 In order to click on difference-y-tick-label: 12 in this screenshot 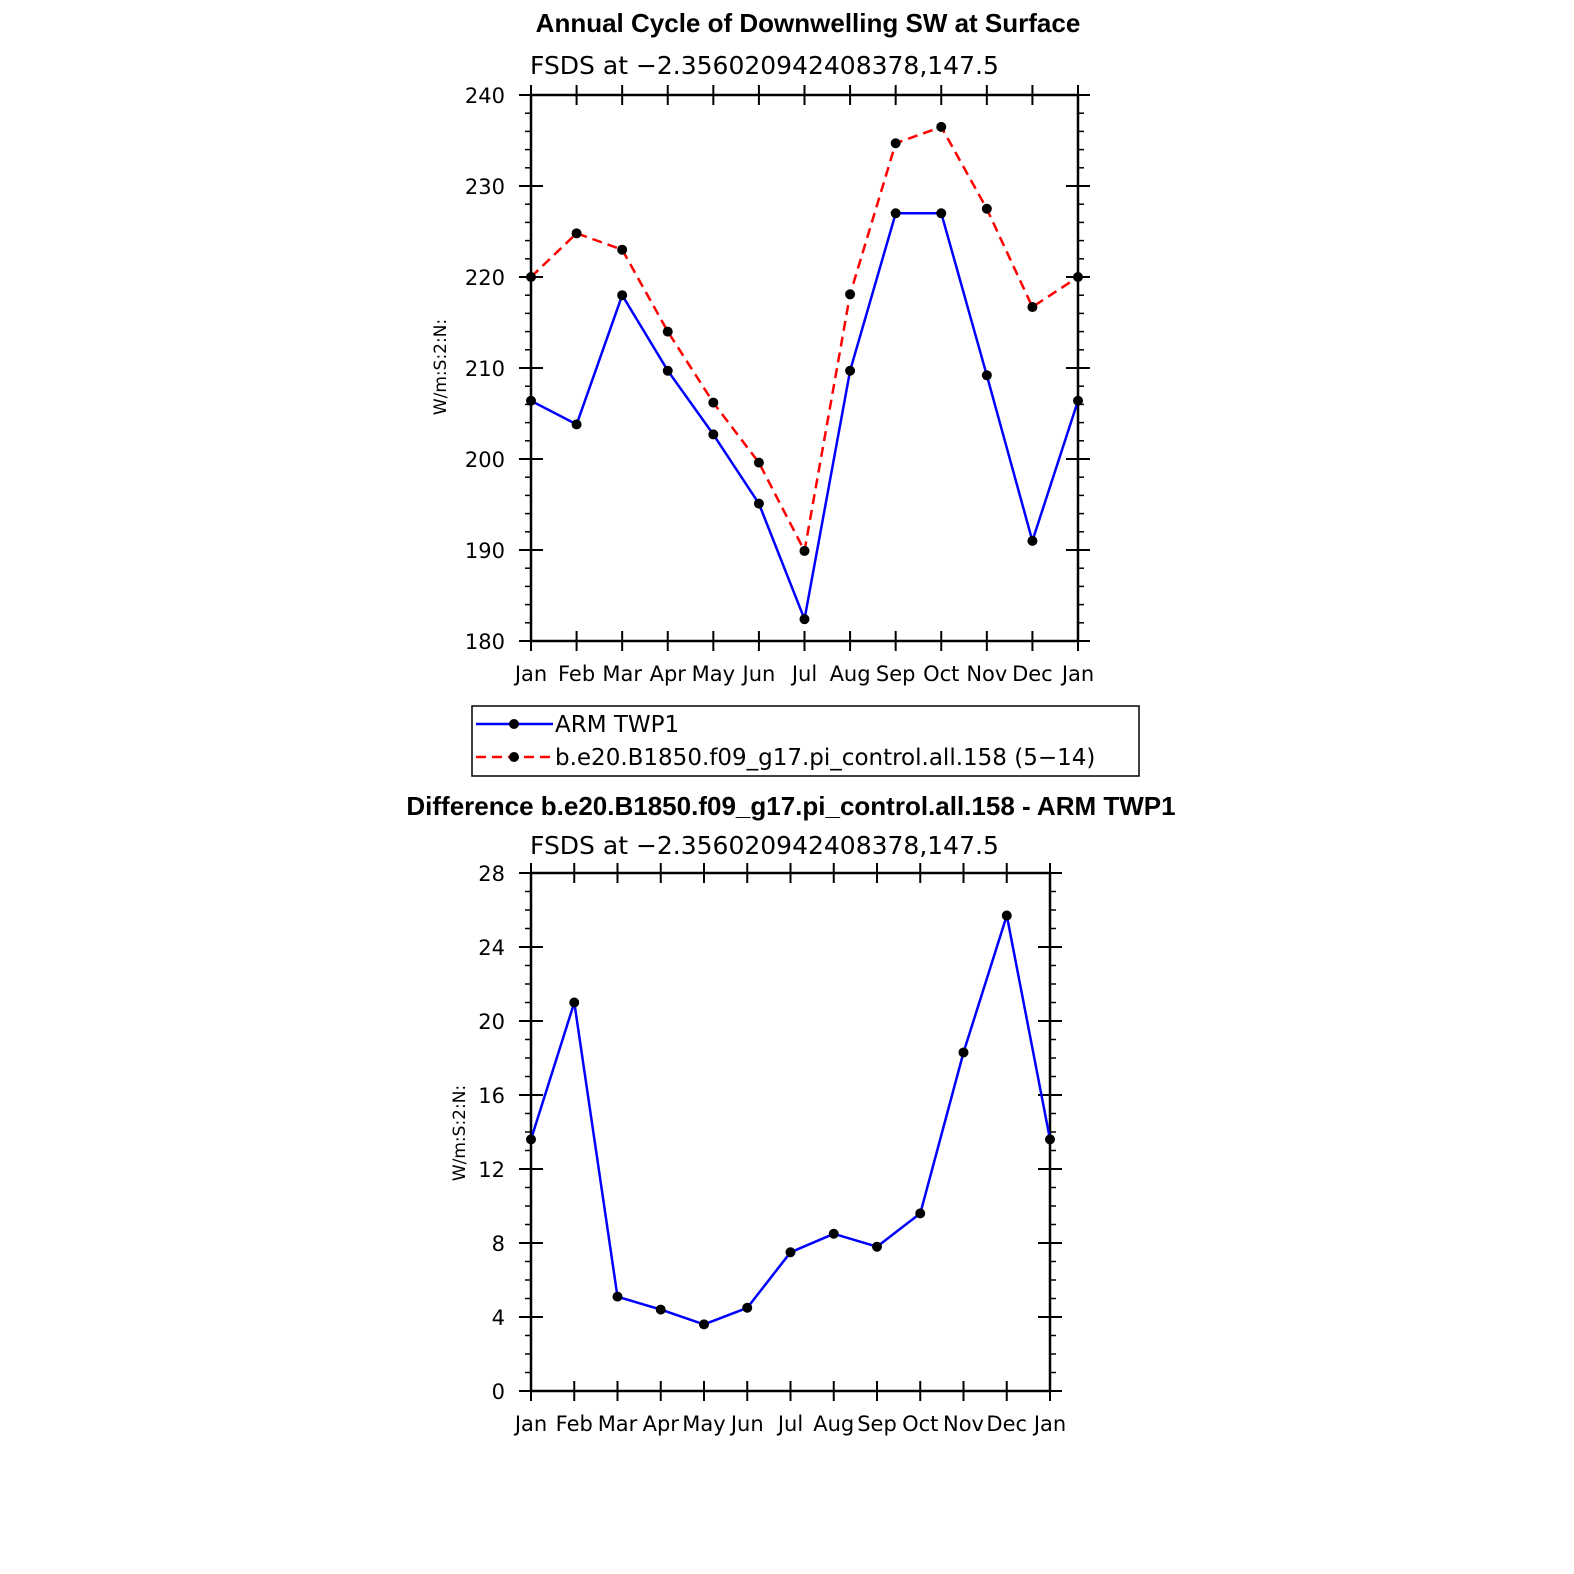, I will do `click(491, 1170)`.